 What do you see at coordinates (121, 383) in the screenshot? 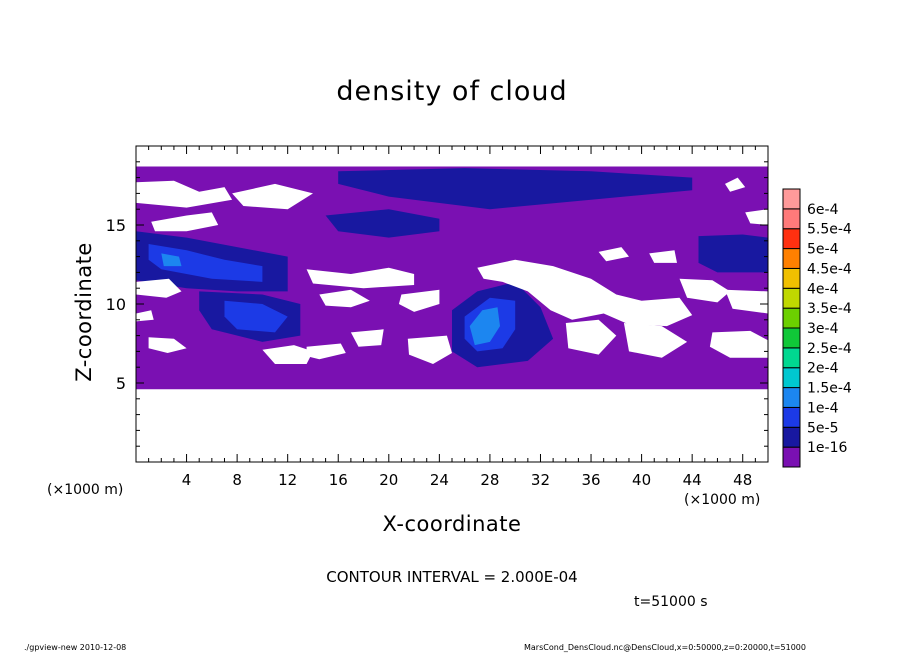
I see `y-tick-label: 5` at bounding box center [121, 383].